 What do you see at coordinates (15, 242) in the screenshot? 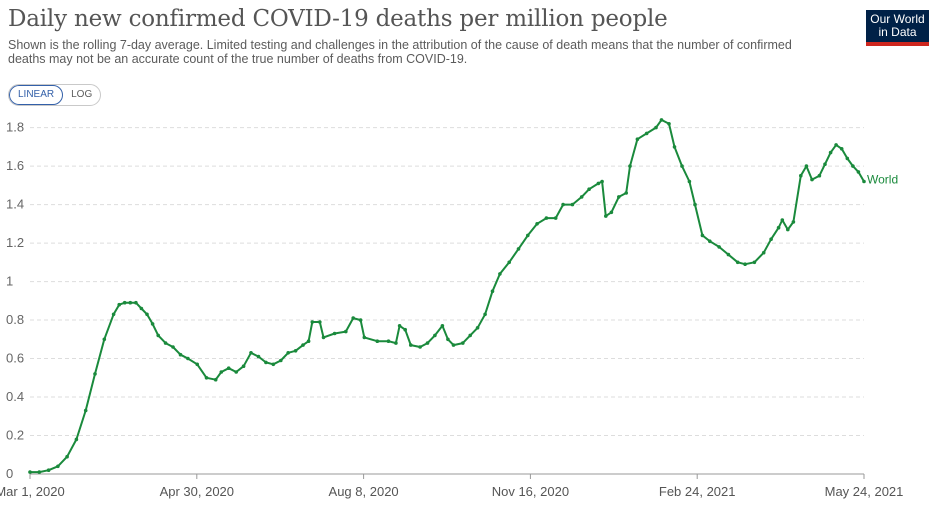
I see `y-tick-label: 1.2` at bounding box center [15, 242].